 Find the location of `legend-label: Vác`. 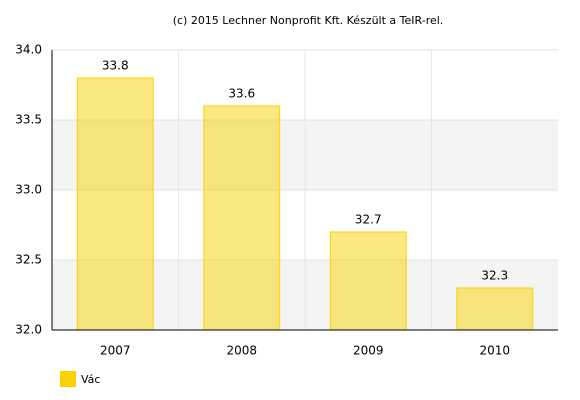

legend-label: Vác is located at coordinates (90, 379).